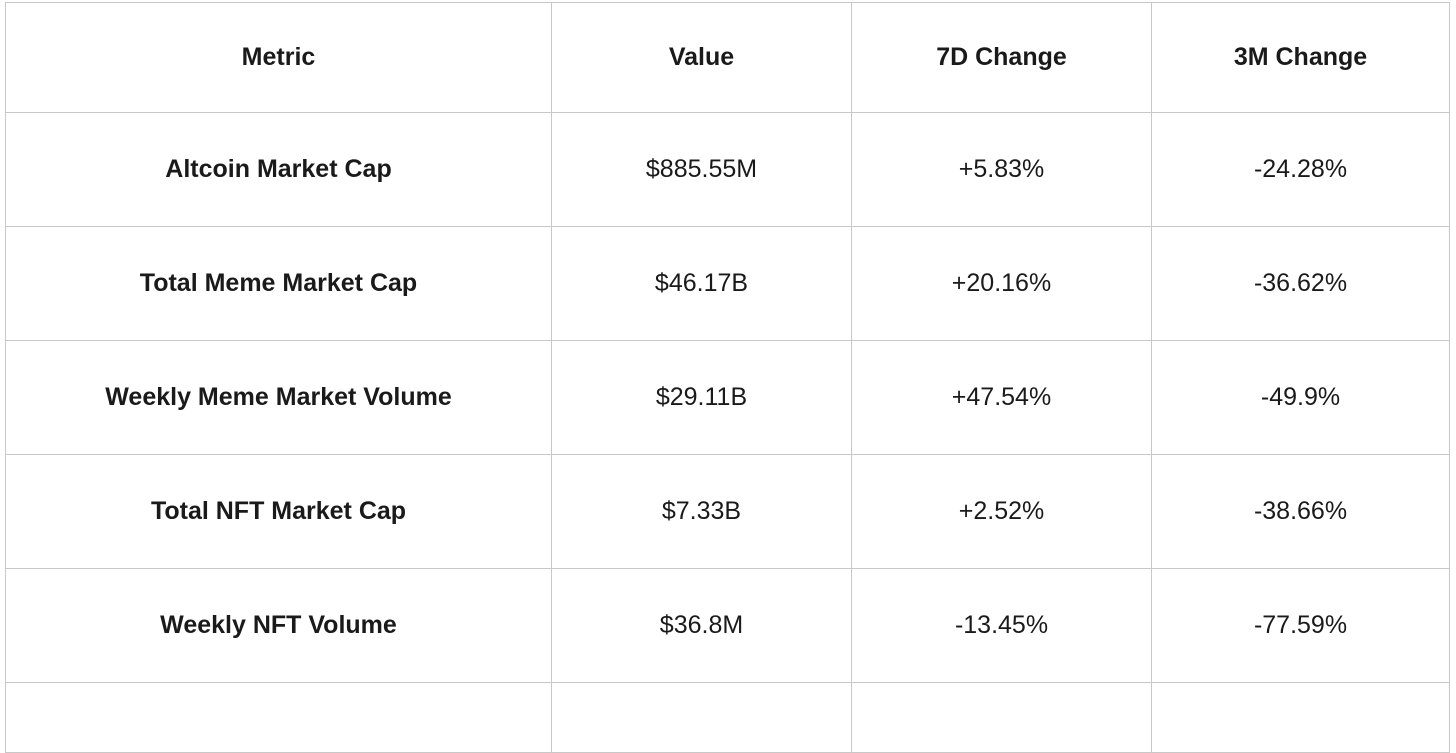  What do you see at coordinates (701, 283) in the screenshot?
I see `value-cell: $46.17B` at bounding box center [701, 283].